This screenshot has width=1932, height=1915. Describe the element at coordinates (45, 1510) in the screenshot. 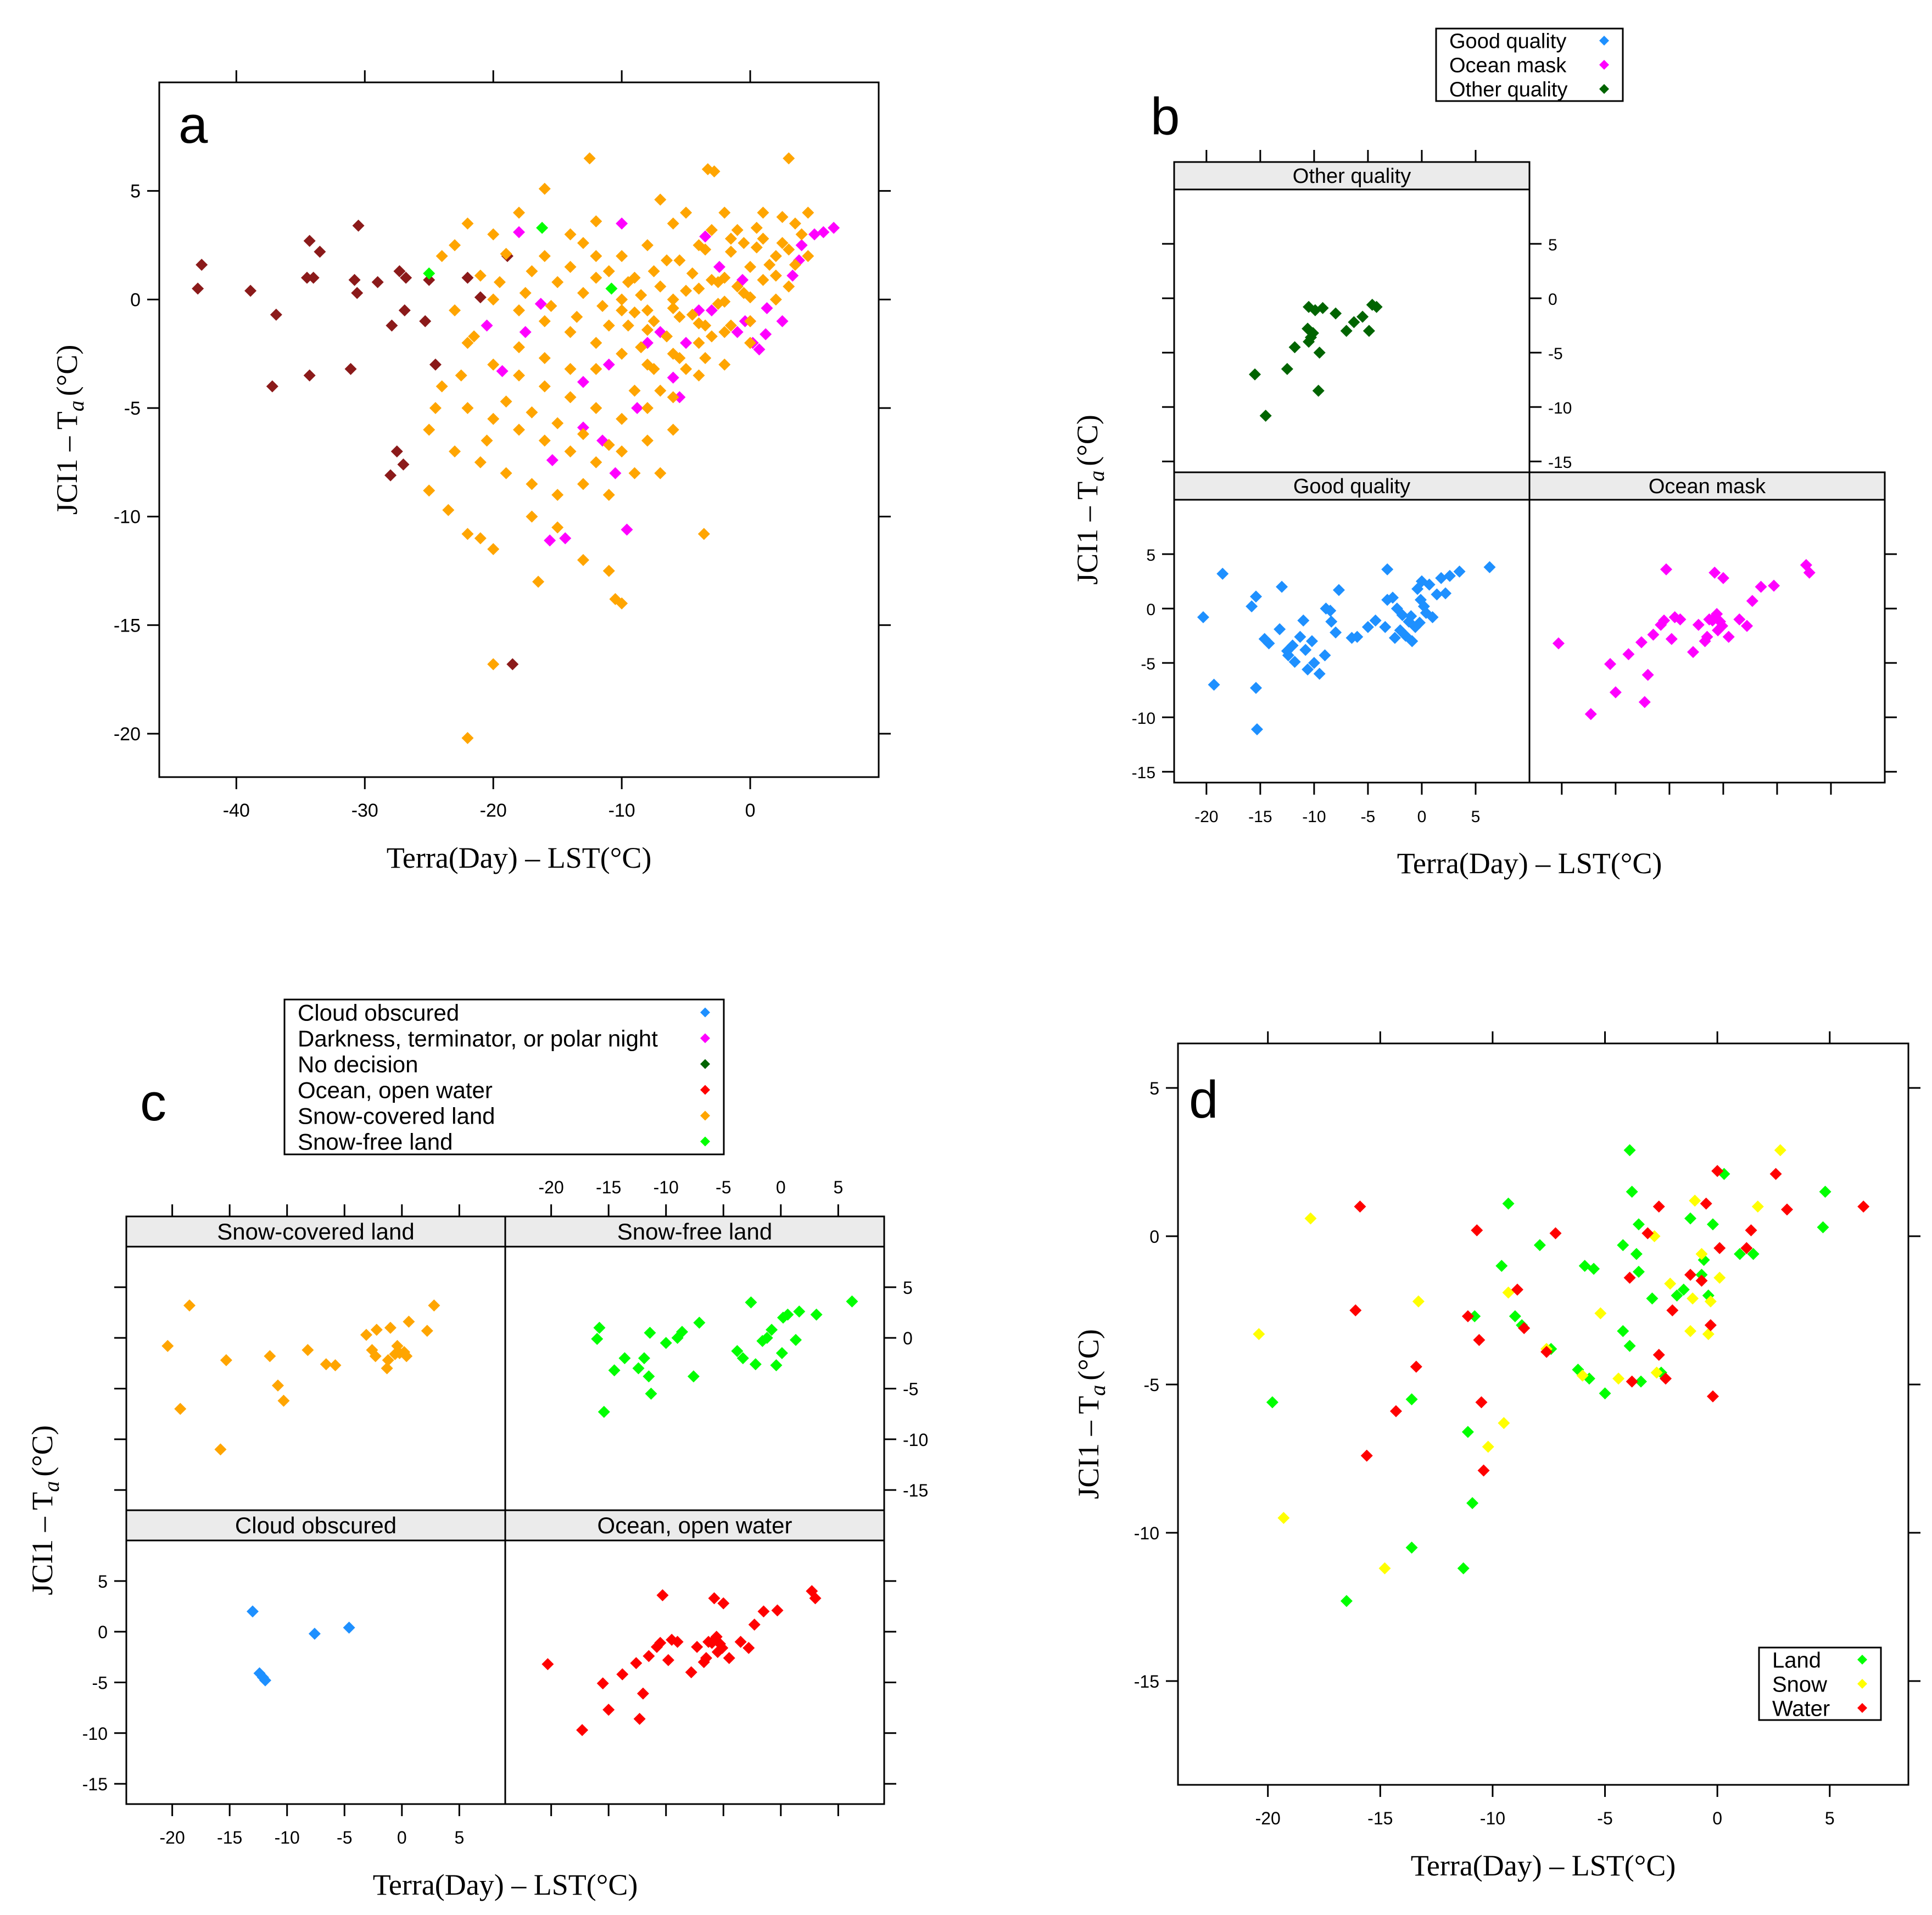

I see `y-axis-label: JCI1 – Ta (°C)` at that location.